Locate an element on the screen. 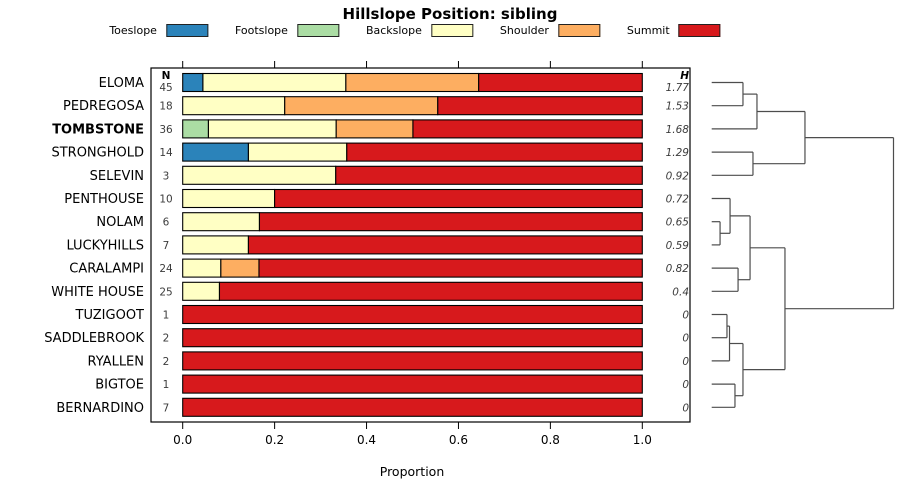 This screenshot has width=900, height=500. n-value: 10 is located at coordinates (165, 200).